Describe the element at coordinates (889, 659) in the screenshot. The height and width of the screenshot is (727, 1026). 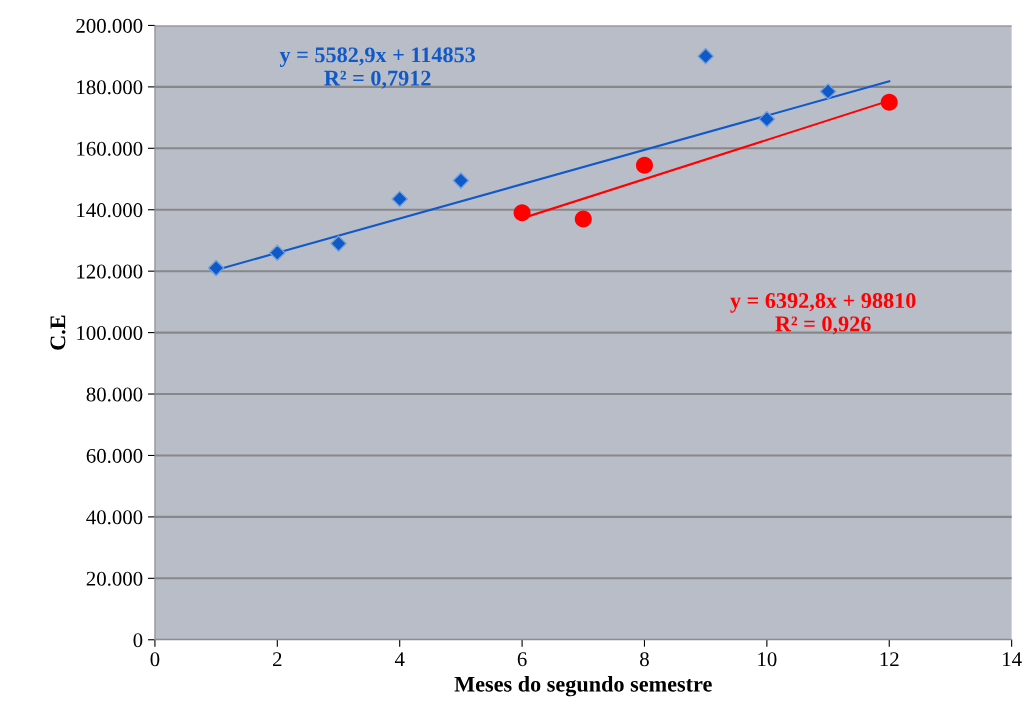
I see `x-tick-label: 12` at that location.